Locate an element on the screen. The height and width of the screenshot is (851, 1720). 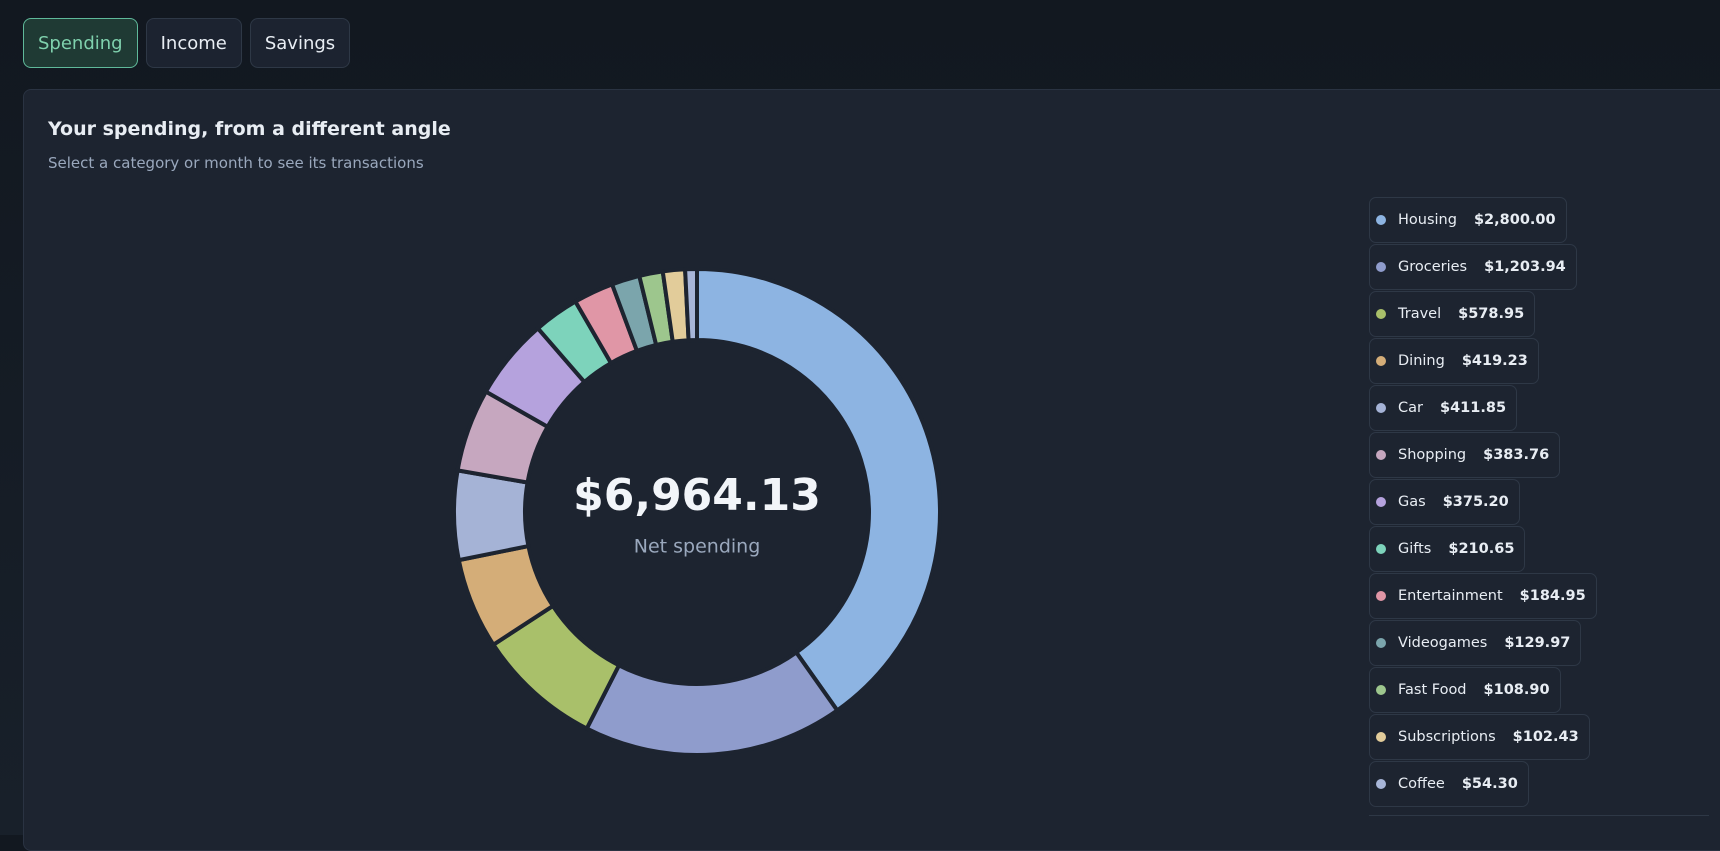
legend-value: $129.97 is located at coordinates (1537, 643).